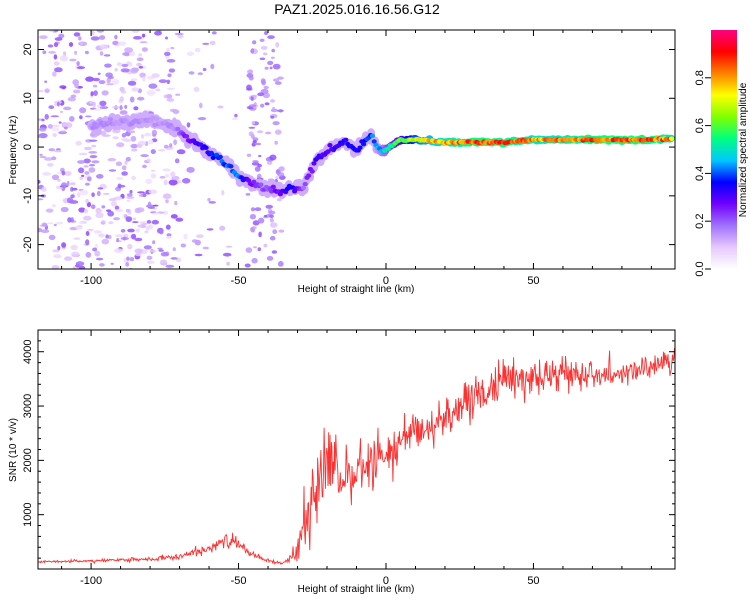 The width and height of the screenshot is (750, 600). I want to click on heatmap-x-label: Height of straight line (km), so click(356, 289).